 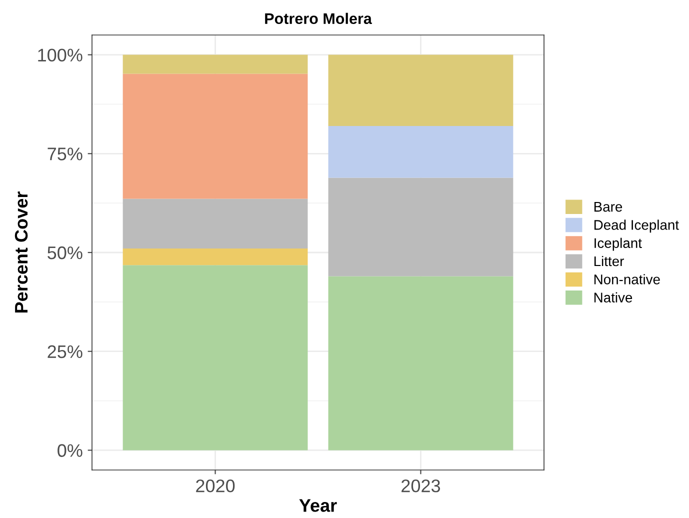 I want to click on y-tick-label: 100%, so click(x=60, y=55).